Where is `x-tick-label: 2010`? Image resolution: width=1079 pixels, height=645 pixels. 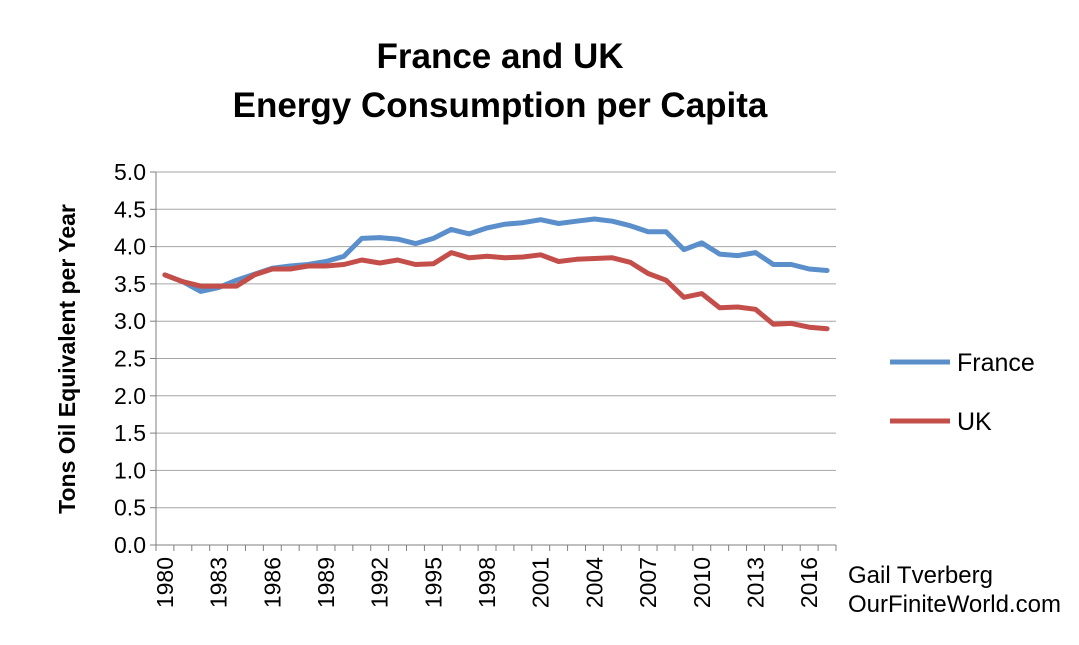
x-tick-label: 2010 is located at coordinates (702, 582).